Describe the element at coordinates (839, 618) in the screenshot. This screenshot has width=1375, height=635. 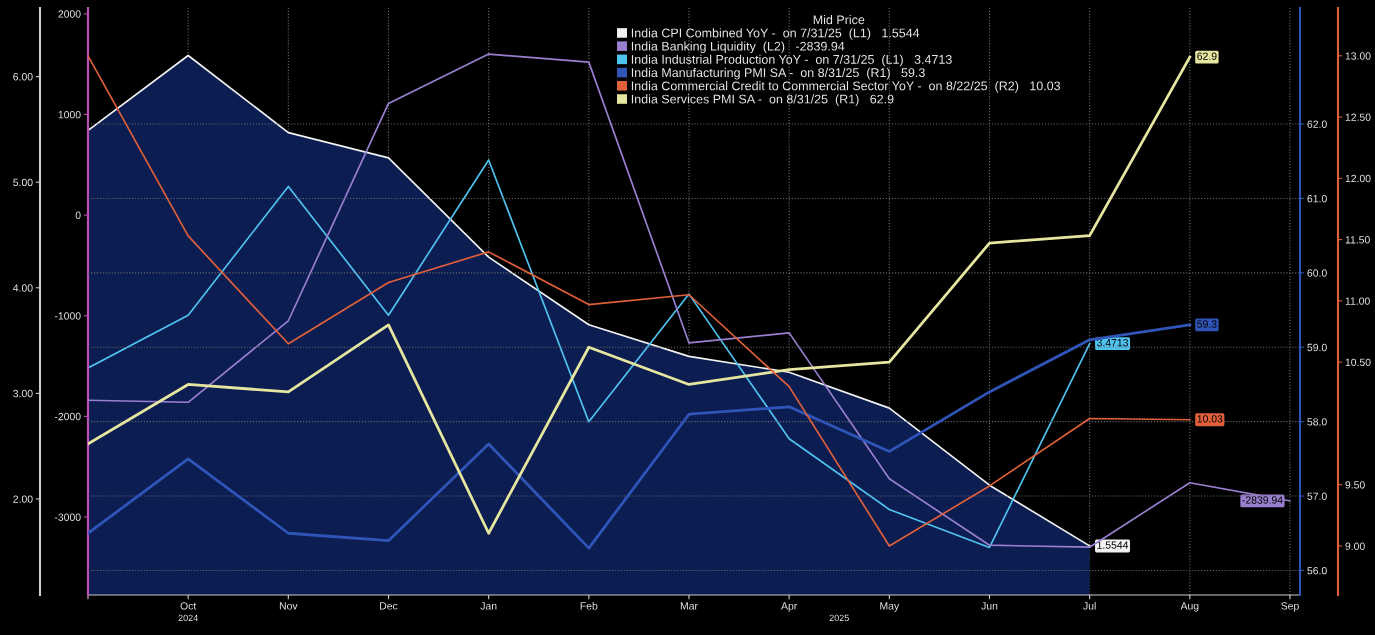
I see `text: 2025` at that location.